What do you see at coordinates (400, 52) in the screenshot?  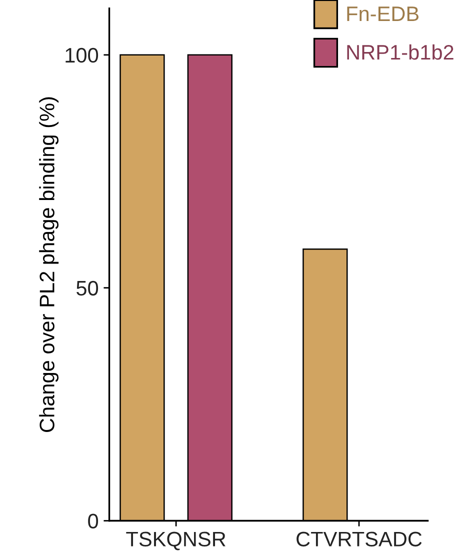 I see `legend-label: NRP1-b1b2` at bounding box center [400, 52].